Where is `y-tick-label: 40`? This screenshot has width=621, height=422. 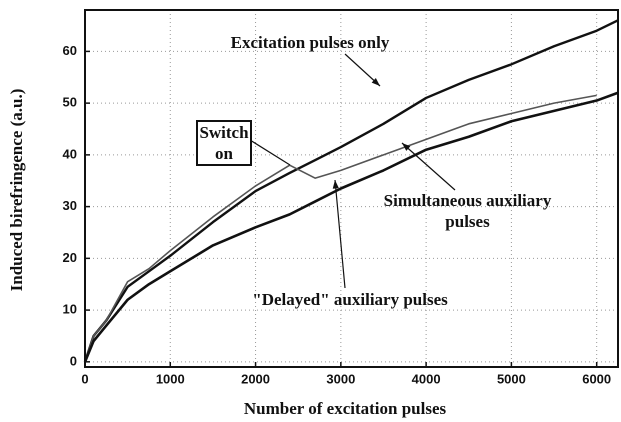 y-tick-label: 40 is located at coordinates (70, 153).